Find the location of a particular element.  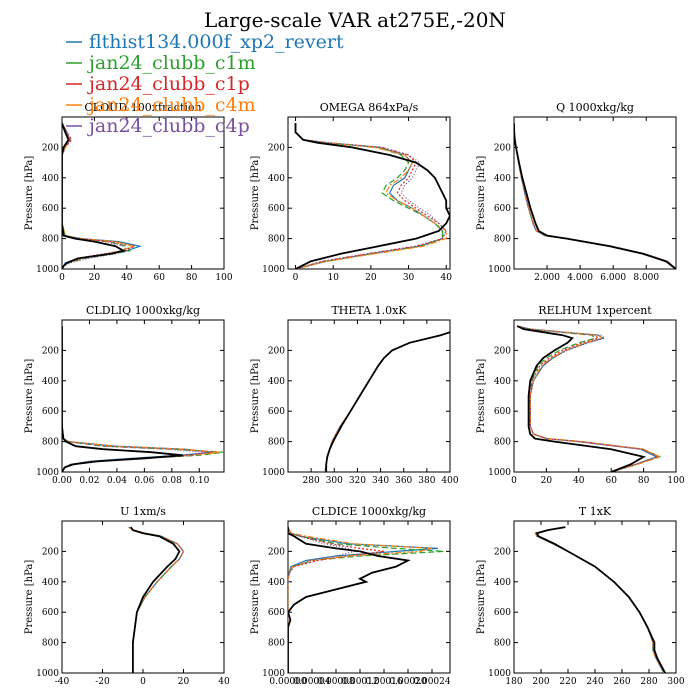

x-tick-label: 180 is located at coordinates (513, 682).